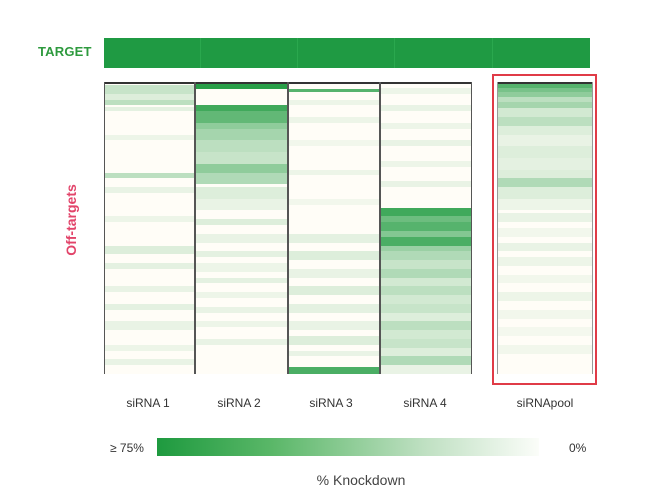 The image size is (650, 504). What do you see at coordinates (347, 53) in the screenshot?
I see `target-bar` at bounding box center [347, 53].